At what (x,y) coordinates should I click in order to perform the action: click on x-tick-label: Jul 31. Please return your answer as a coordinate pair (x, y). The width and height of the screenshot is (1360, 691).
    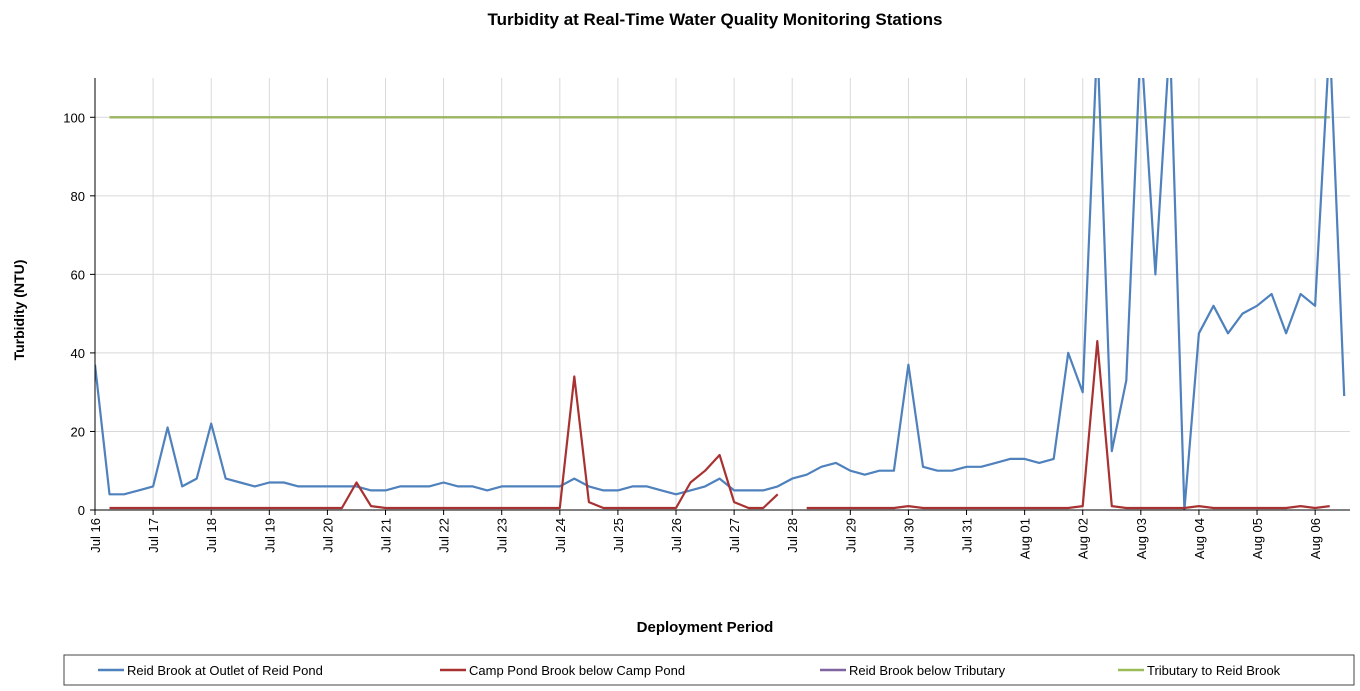
    Looking at the image, I should click on (967, 535).